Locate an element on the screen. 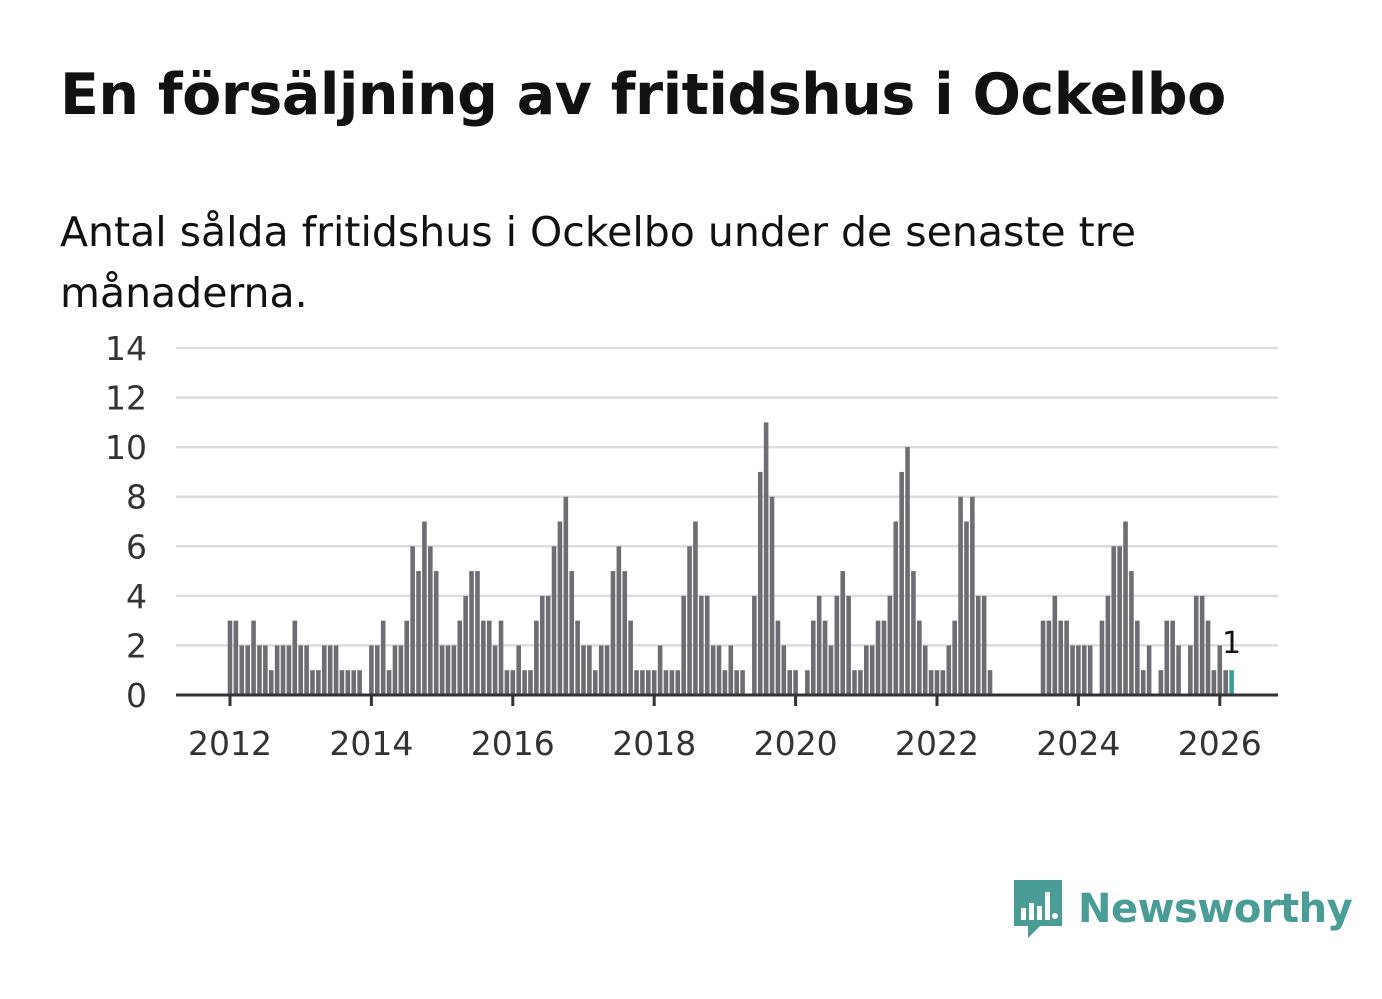  newsworthy-chart-bubble-icon is located at coordinates (1038, 909).